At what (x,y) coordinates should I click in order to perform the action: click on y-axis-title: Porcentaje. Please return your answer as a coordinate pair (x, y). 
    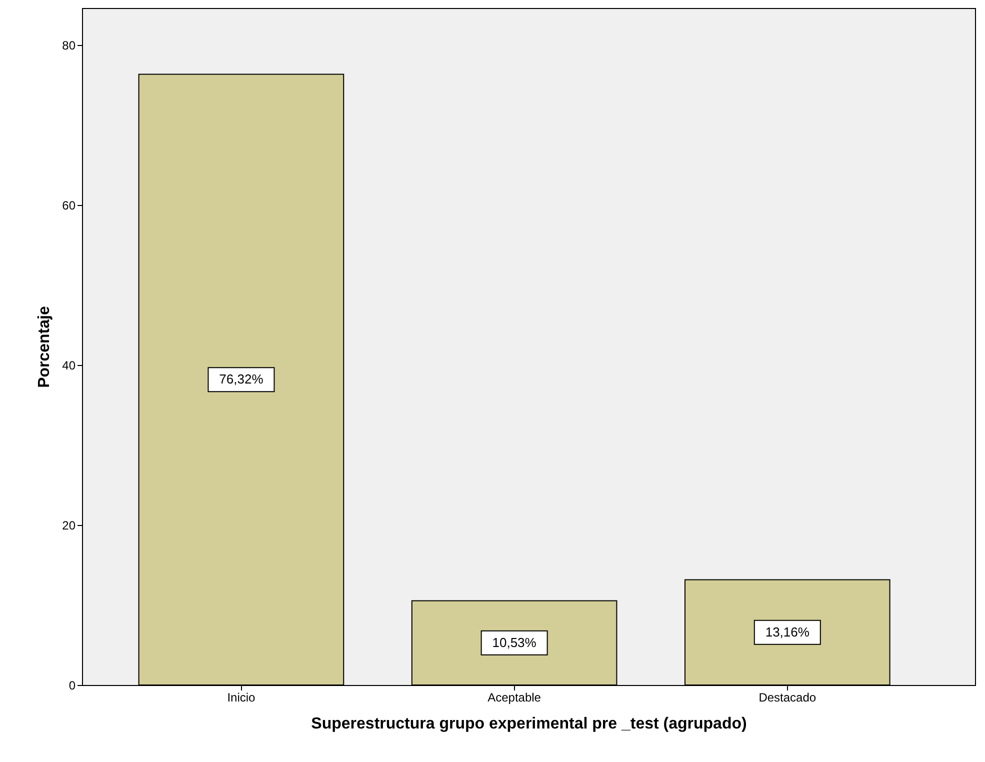
    Looking at the image, I should click on (45, 347).